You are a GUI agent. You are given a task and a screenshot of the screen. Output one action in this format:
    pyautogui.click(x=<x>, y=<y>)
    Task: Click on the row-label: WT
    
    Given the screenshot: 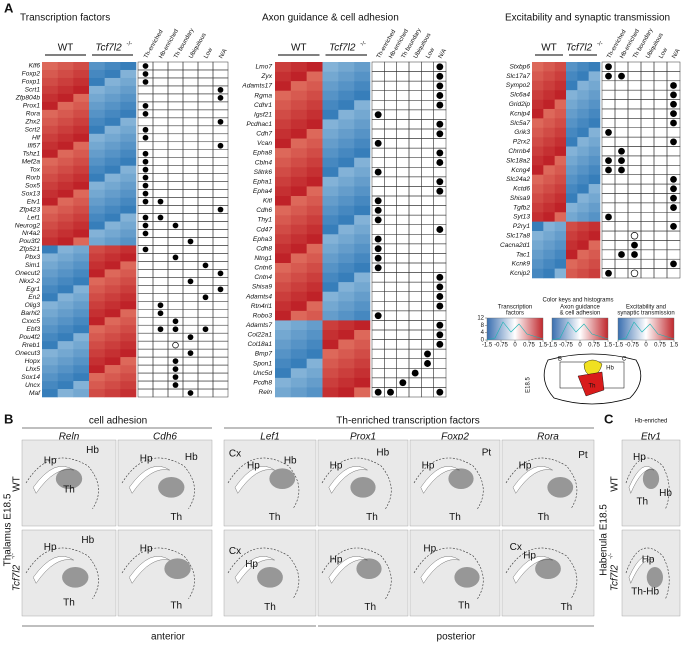 What is the action you would take?
    pyautogui.click(x=615, y=484)
    